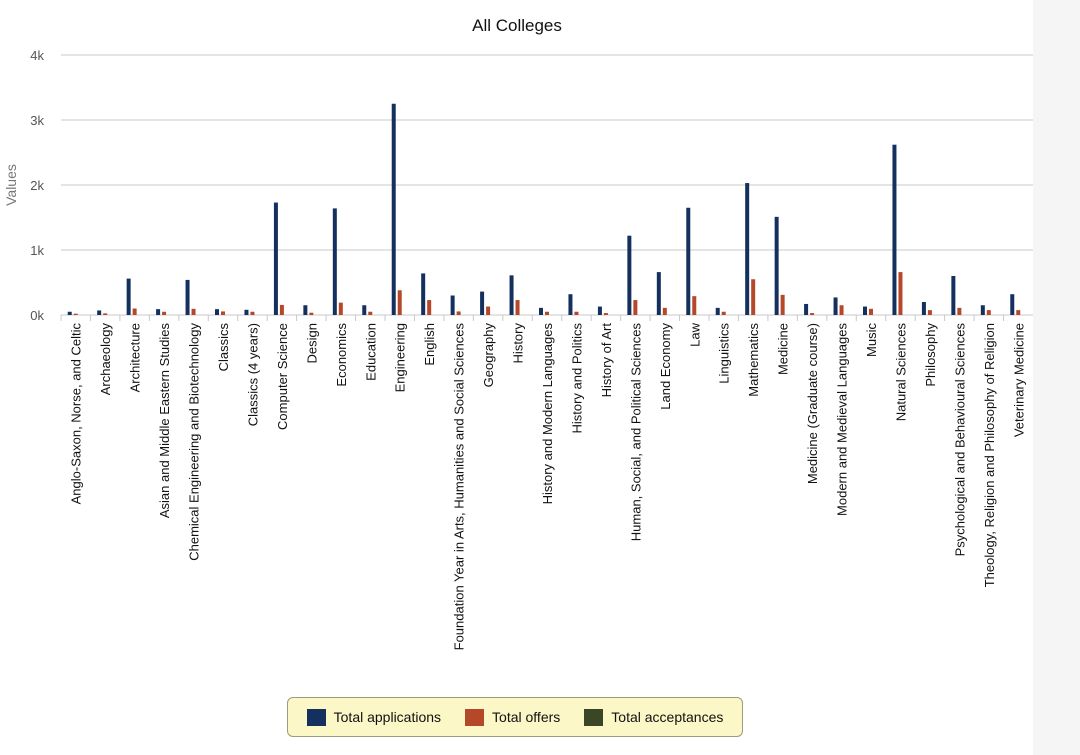 The image size is (1080, 755). I want to click on x-tick-label: Medicine, so click(783, 349).